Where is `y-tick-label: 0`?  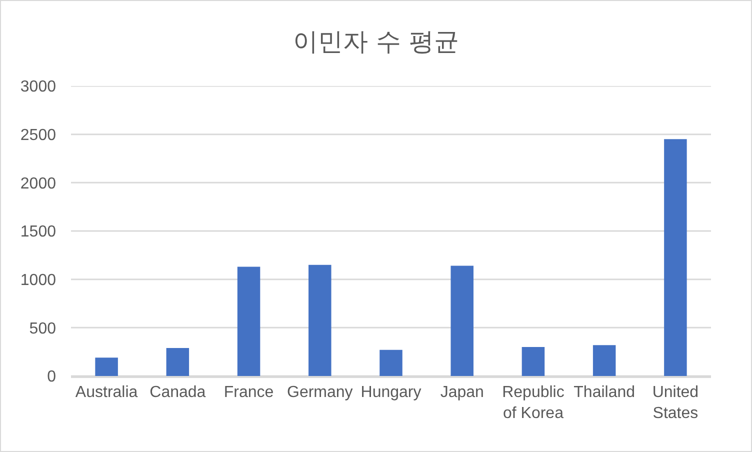
y-tick-label: 0 is located at coordinates (51, 377).